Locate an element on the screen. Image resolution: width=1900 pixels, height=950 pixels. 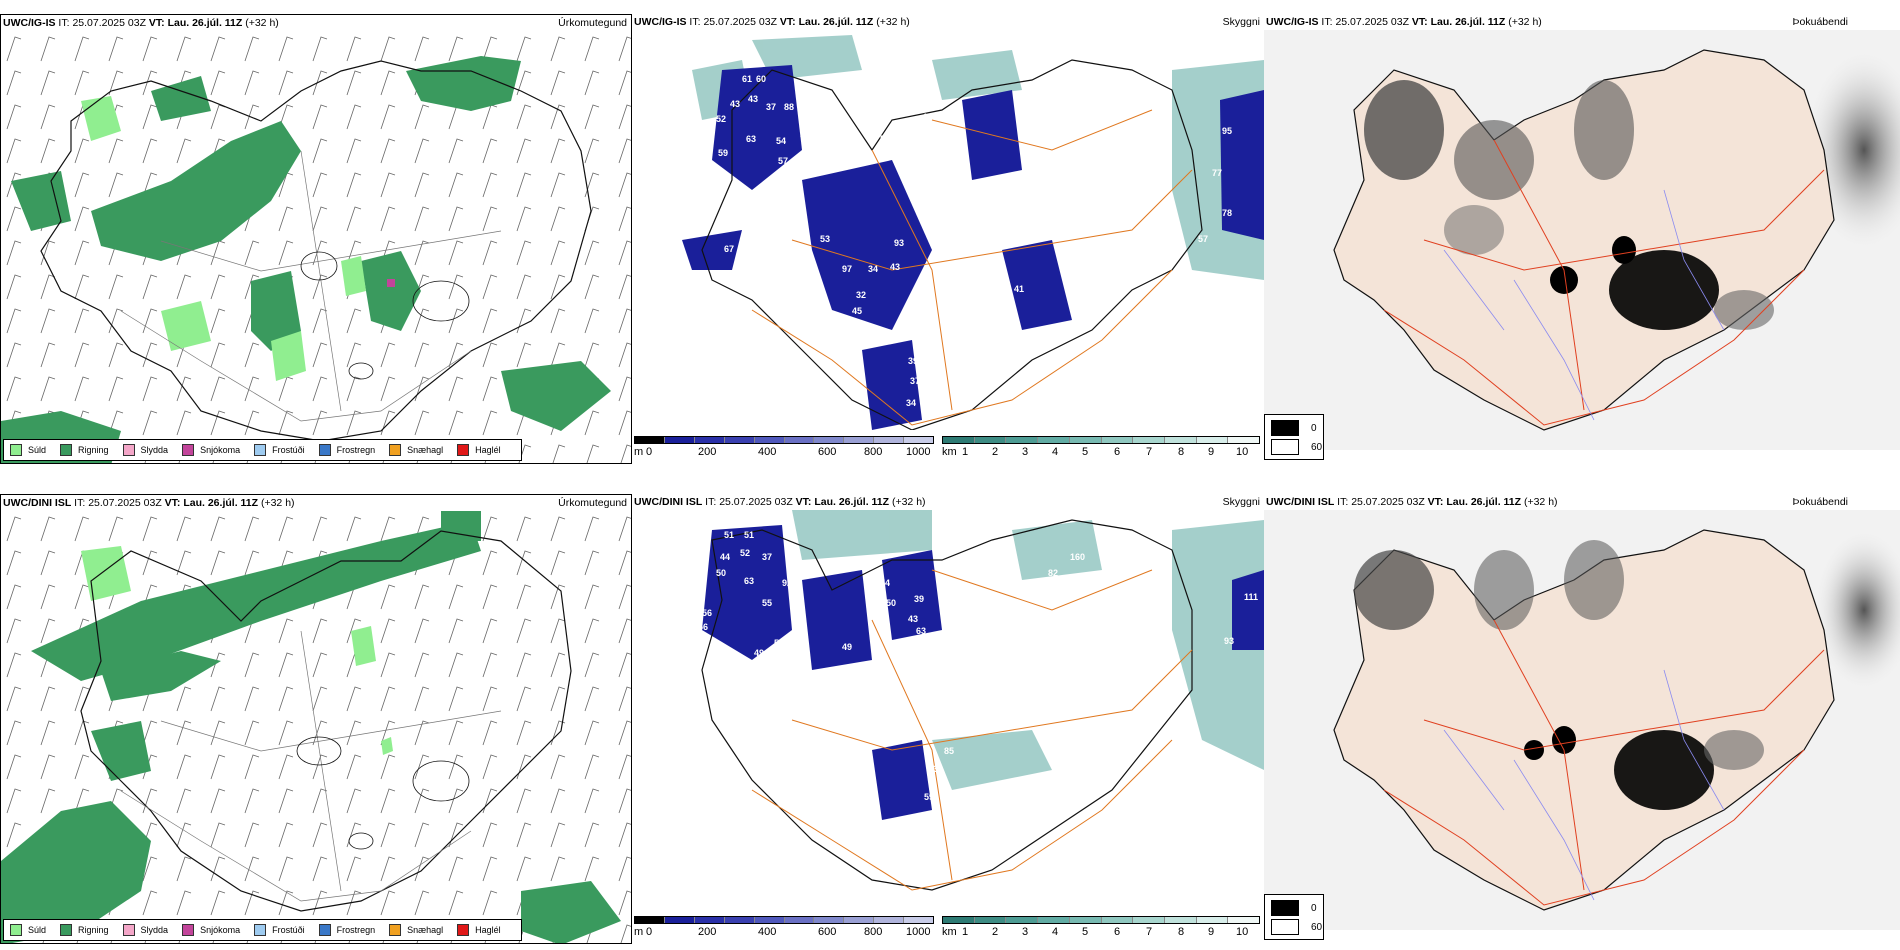
svg-text: 93 is located at coordinates (899, 243).